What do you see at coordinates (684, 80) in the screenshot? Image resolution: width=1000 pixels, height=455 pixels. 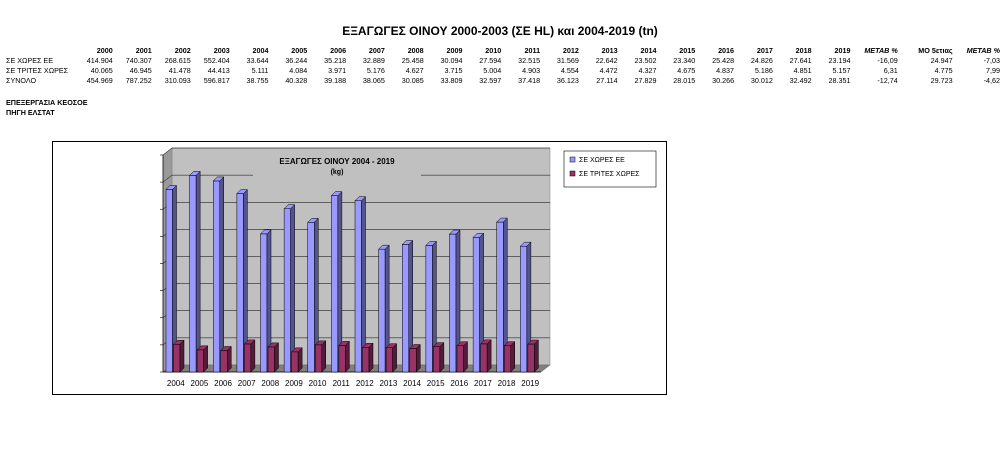 I see `table-cell: 28.015` at bounding box center [684, 80].